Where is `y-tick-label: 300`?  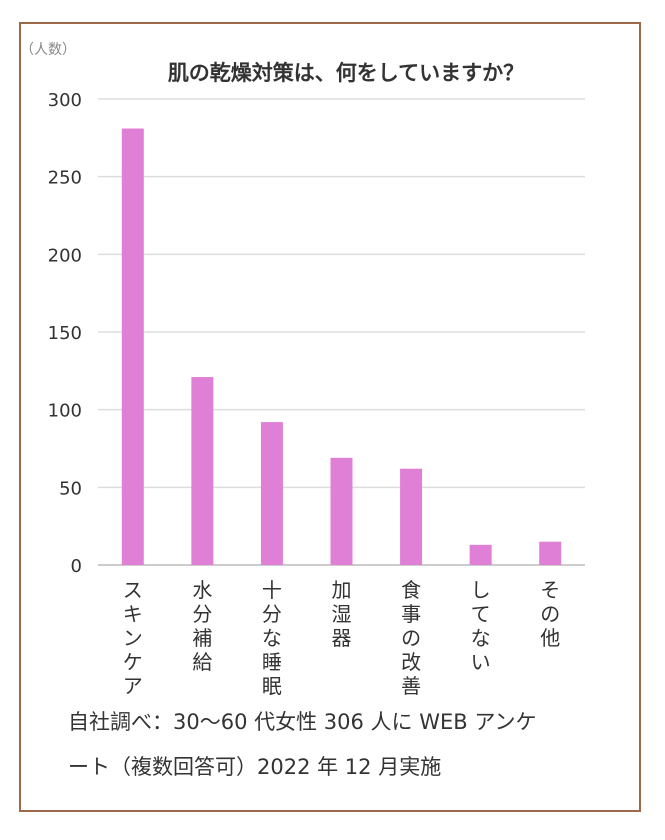 y-tick-label: 300 is located at coordinates (65, 100).